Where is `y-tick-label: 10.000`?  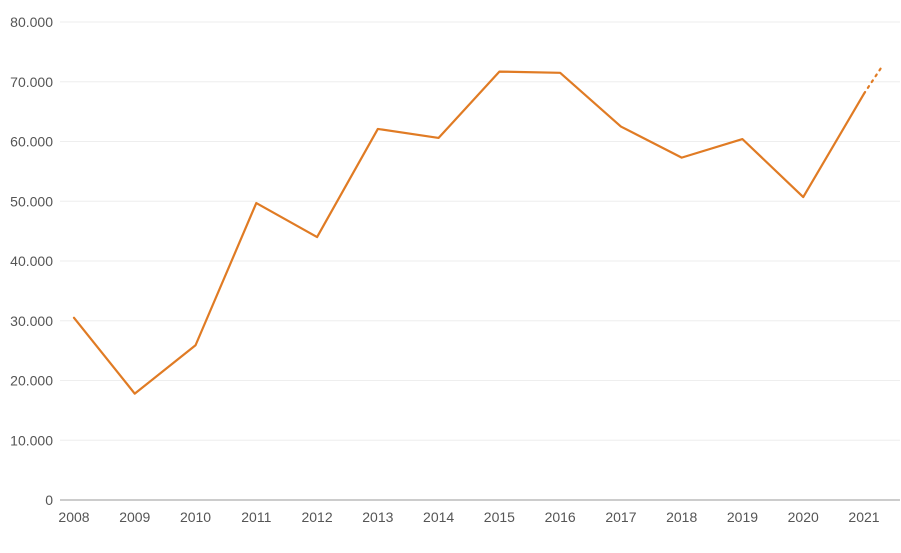 y-tick-label: 10.000 is located at coordinates (31, 440).